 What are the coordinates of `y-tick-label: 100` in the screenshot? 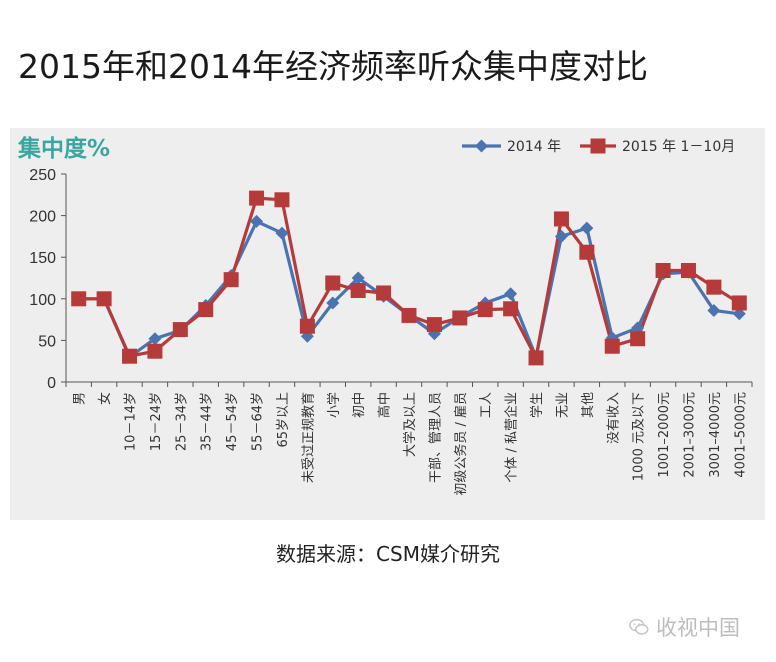 It's located at (42, 300).